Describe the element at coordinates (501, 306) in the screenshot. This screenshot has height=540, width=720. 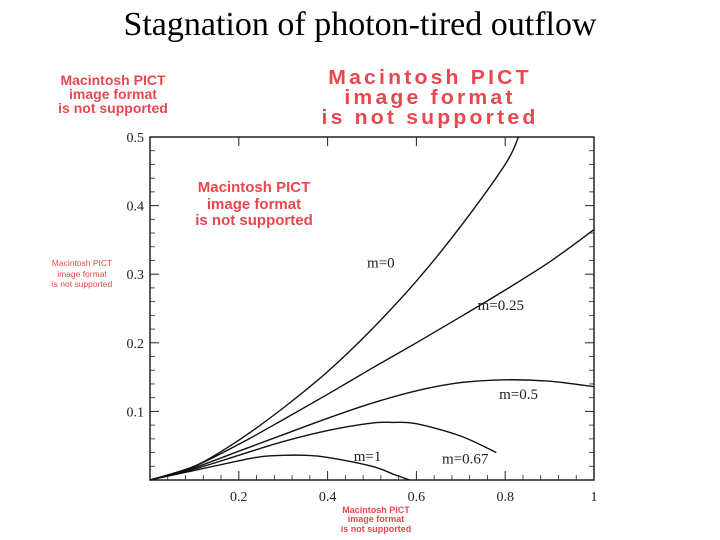
I see `series-label: m=0.25` at that location.